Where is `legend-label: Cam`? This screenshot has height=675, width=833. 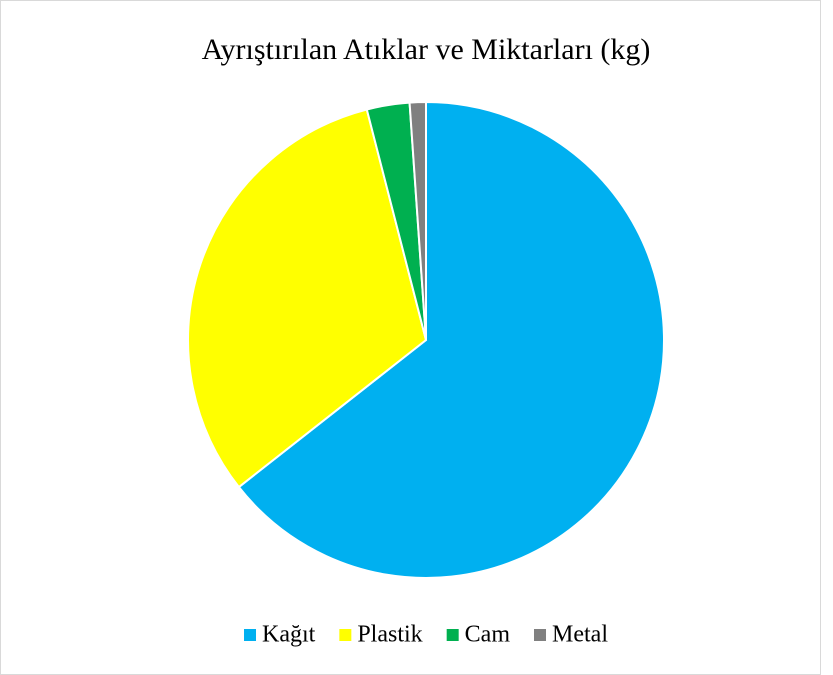
legend-label: Cam is located at coordinates (488, 635).